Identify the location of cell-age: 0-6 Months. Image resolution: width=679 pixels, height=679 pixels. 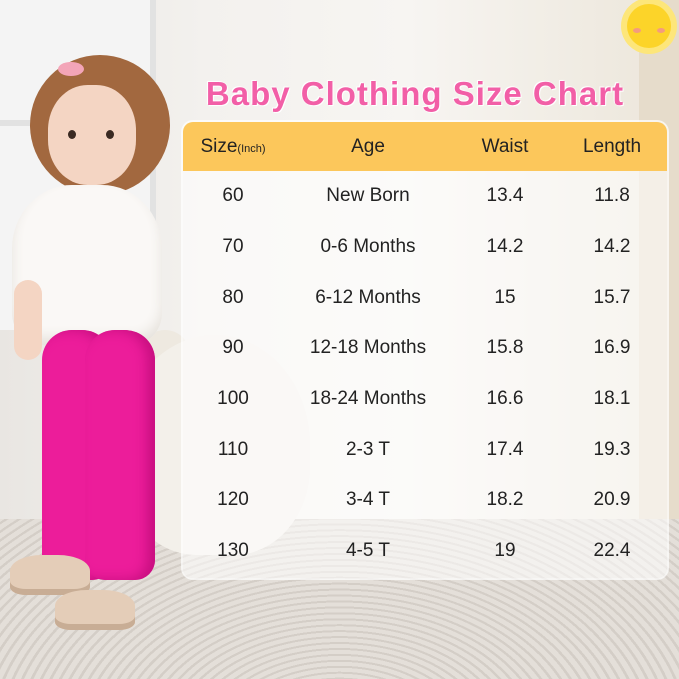
(368, 247).